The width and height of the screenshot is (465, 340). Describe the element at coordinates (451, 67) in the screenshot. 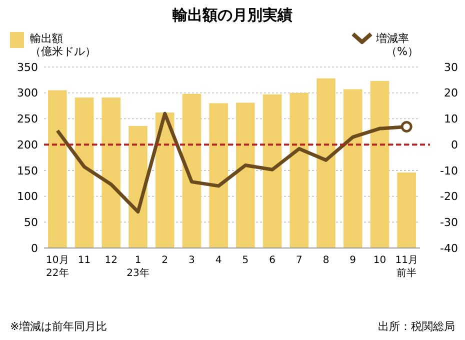

I see `y2-tick-label: 30` at that location.